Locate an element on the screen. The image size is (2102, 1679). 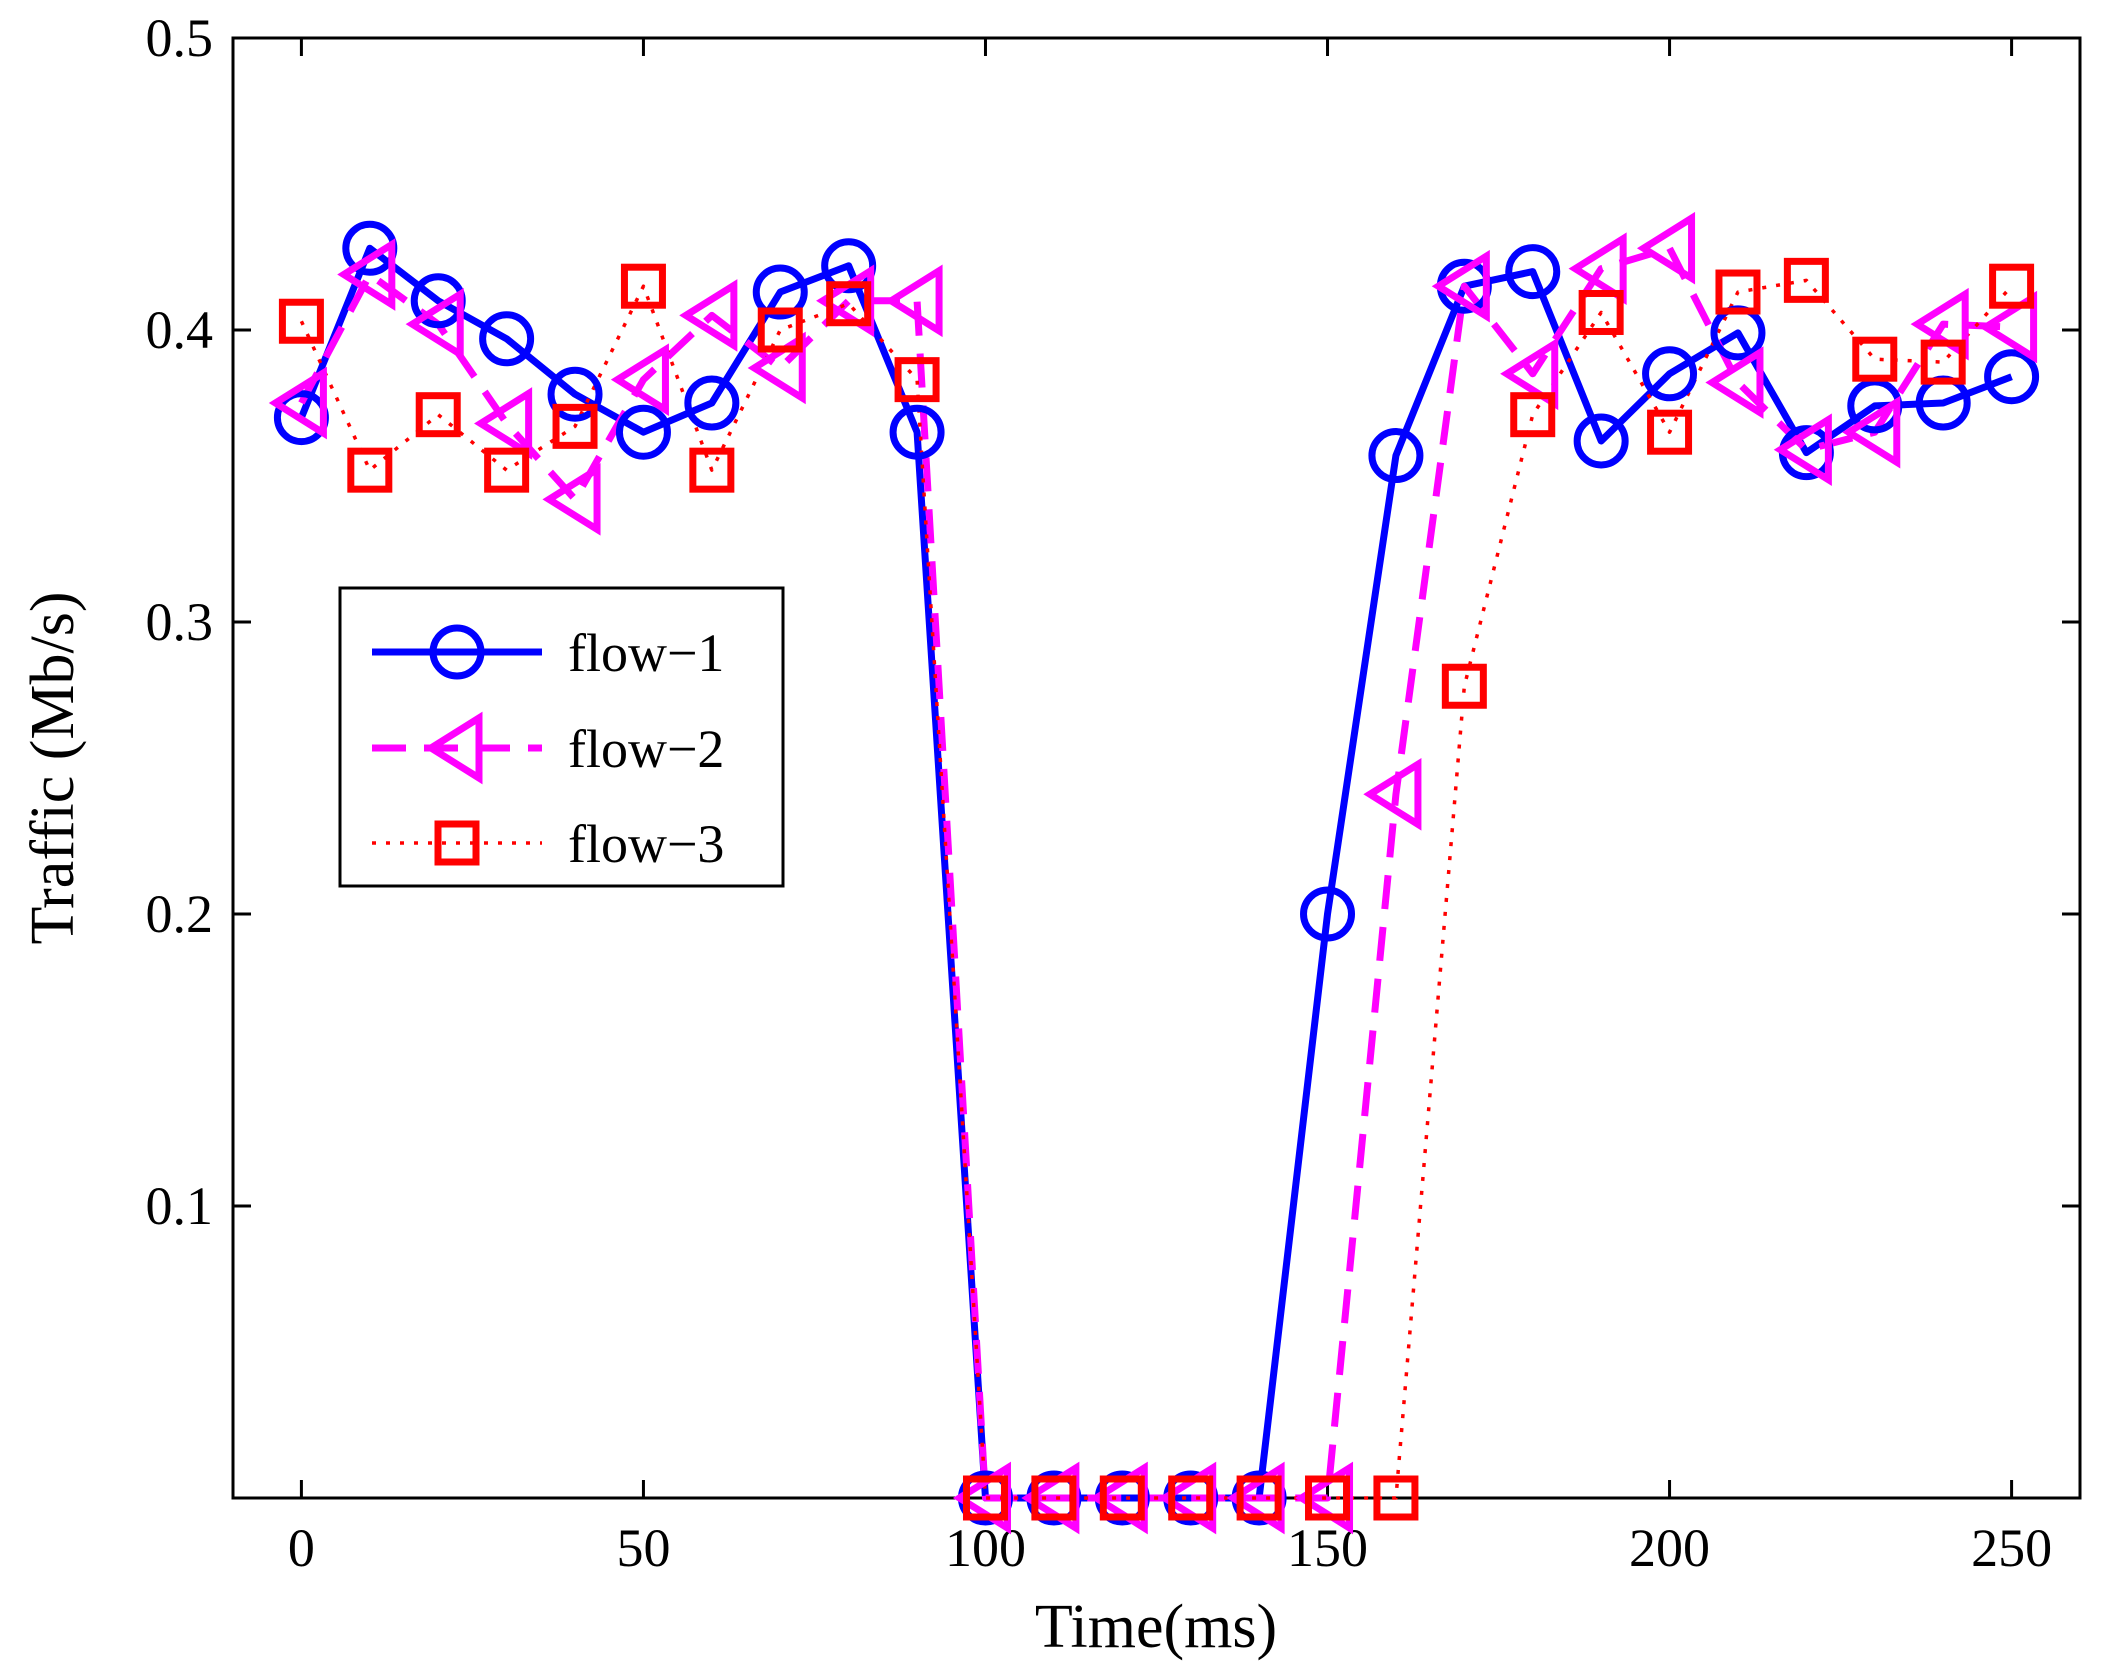
legend-label-1: flow−1 is located at coordinates (646, 653).